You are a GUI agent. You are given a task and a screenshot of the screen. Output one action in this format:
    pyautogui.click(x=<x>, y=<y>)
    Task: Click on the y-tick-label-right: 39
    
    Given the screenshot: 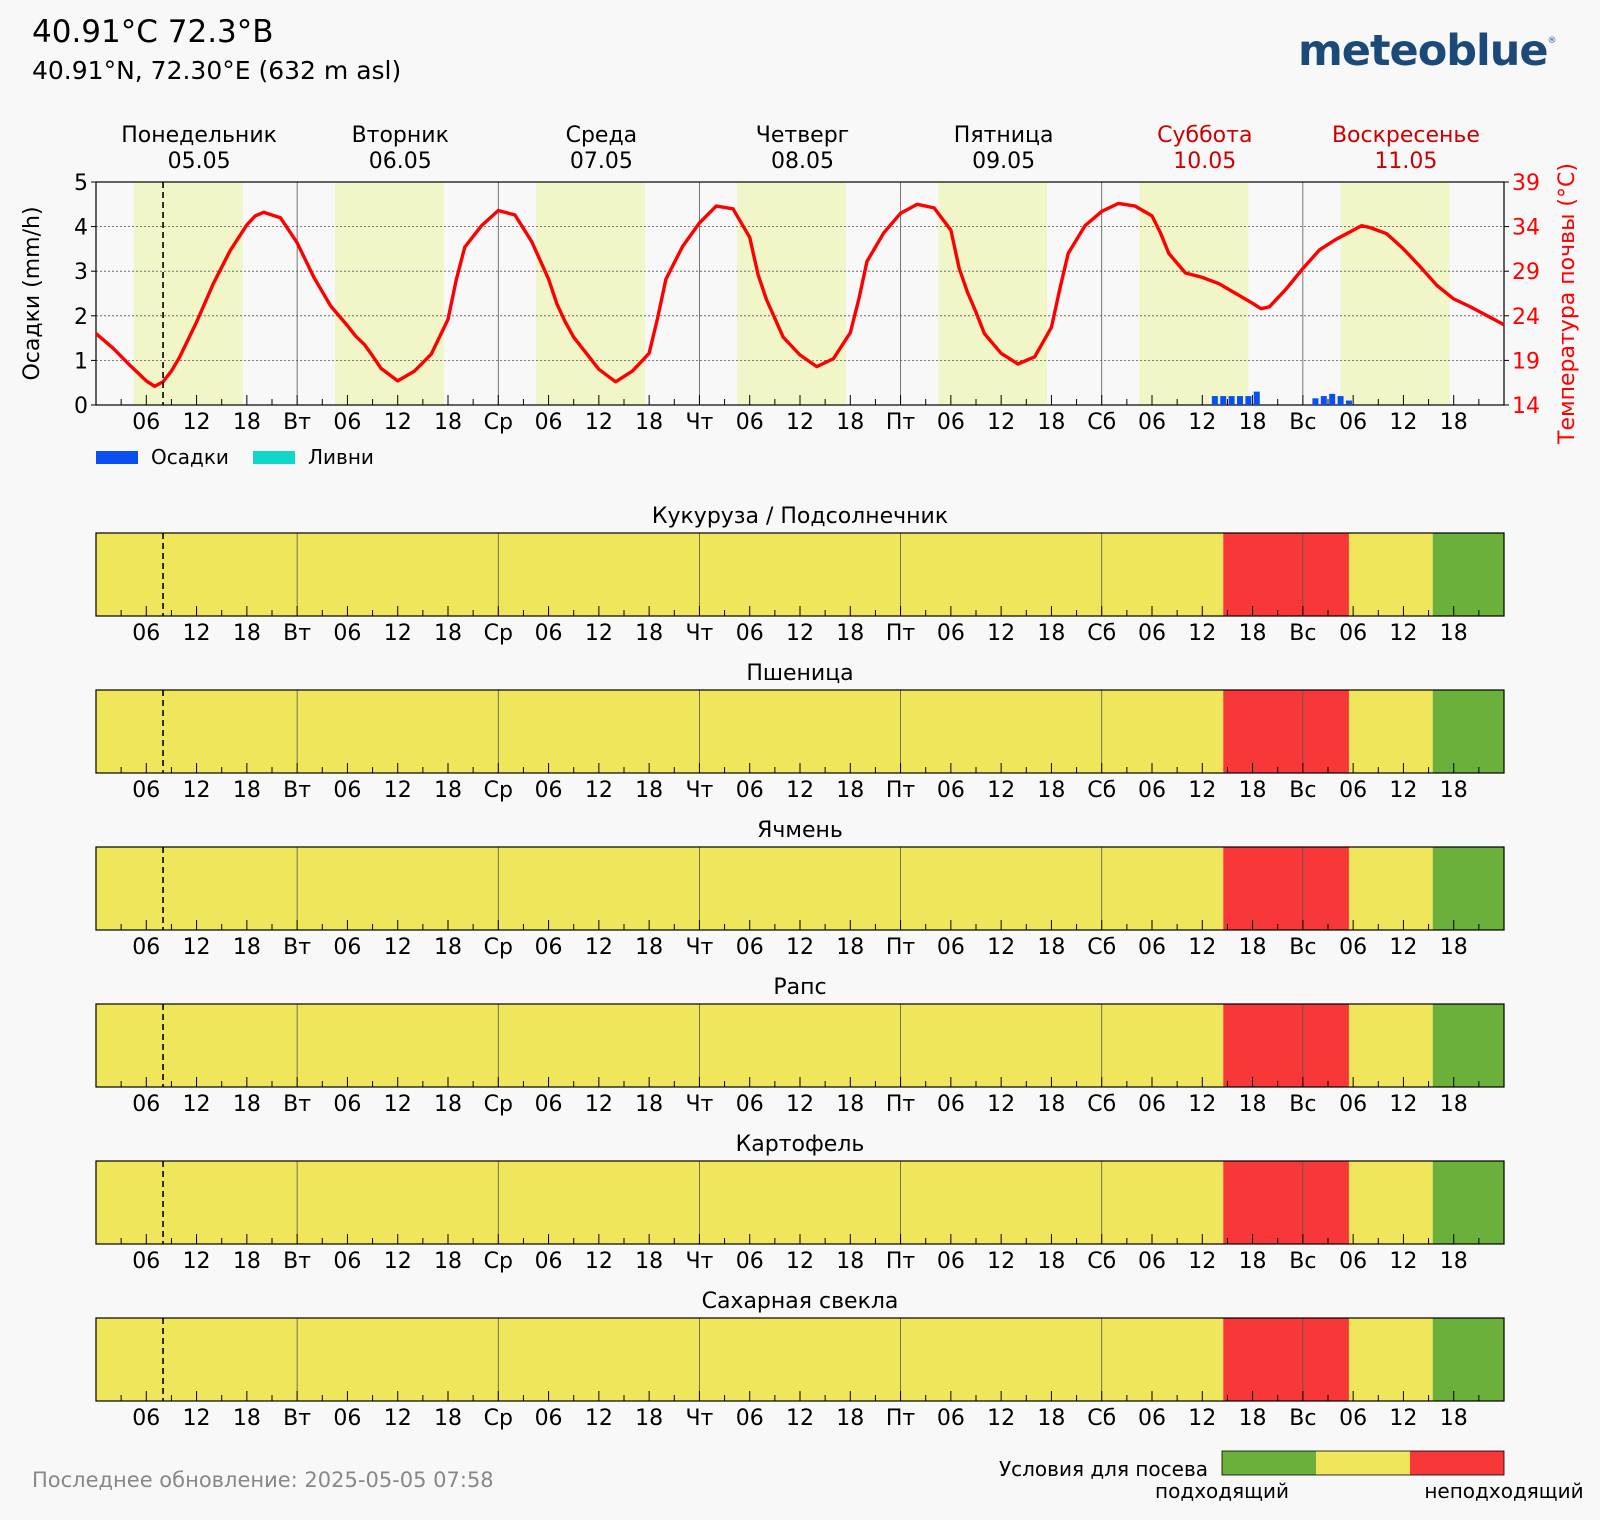 What is the action you would take?
    pyautogui.click(x=1526, y=183)
    